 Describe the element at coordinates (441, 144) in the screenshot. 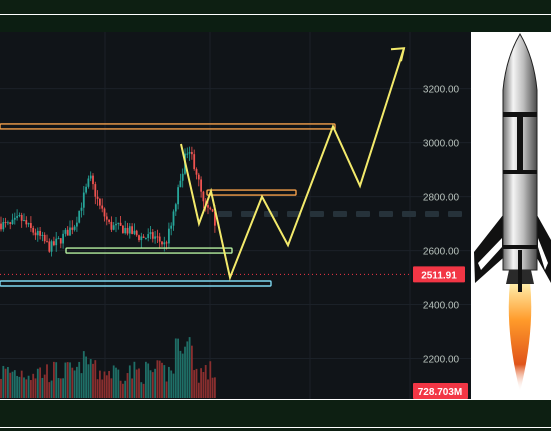

I see `y-tick-label: 3000.00` at that location.